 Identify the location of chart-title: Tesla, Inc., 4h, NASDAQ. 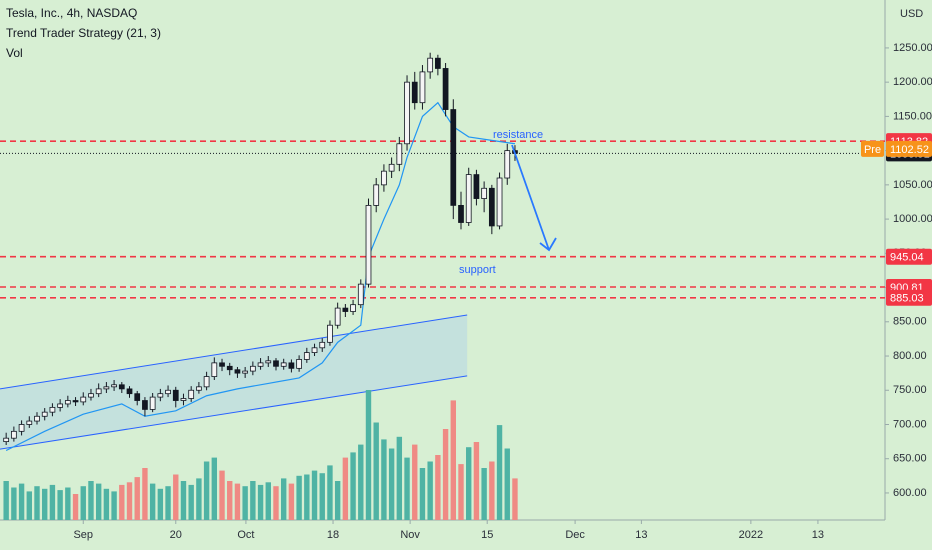
(71, 13).